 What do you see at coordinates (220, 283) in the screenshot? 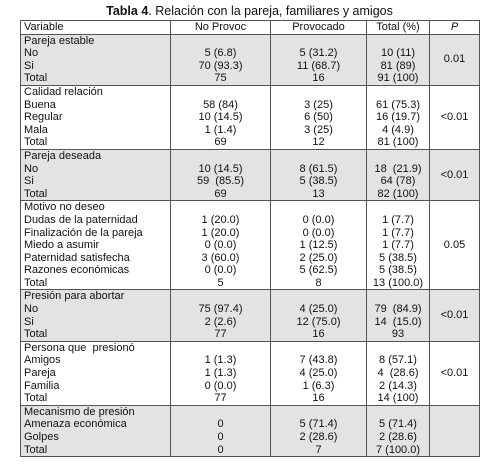
I see `value-cell: 5` at bounding box center [220, 283].